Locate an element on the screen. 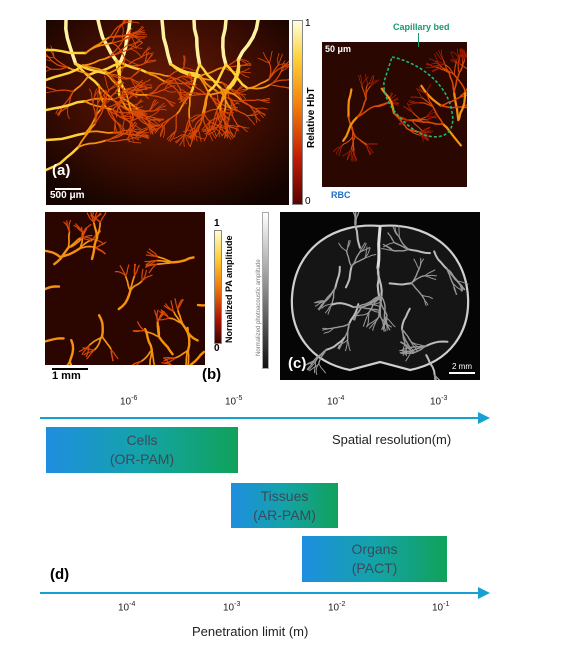  panel-d-label: (d) is located at coordinates (60, 574).